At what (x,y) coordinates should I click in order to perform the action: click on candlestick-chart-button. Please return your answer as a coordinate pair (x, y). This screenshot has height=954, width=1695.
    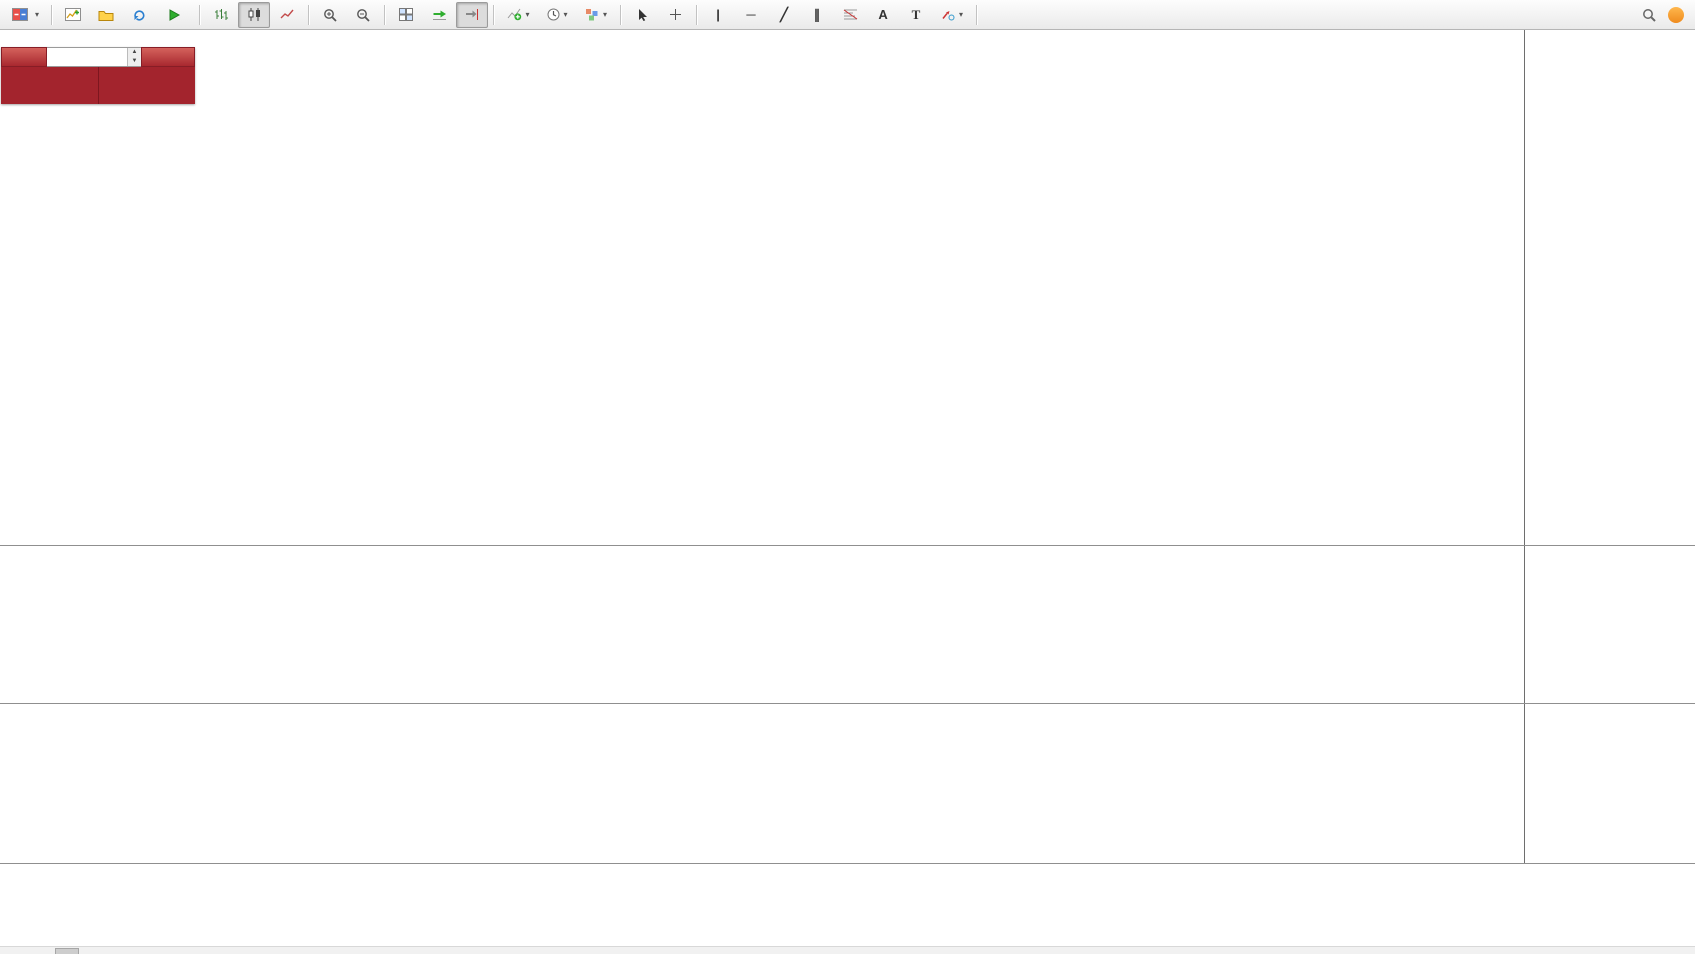
    Looking at the image, I should click on (254, 14).